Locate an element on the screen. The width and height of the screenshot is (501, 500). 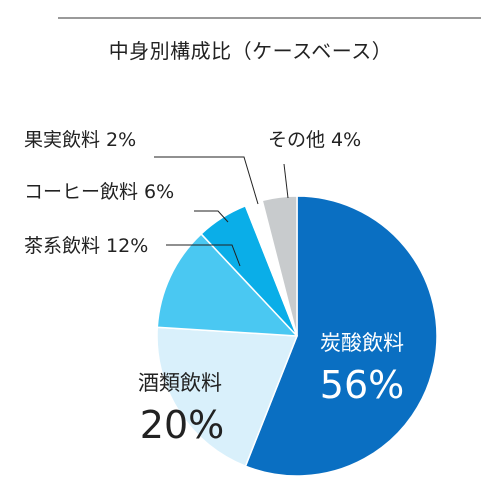
chart-title: 中身別構成比（ケースベース） is located at coordinates (250, 51).